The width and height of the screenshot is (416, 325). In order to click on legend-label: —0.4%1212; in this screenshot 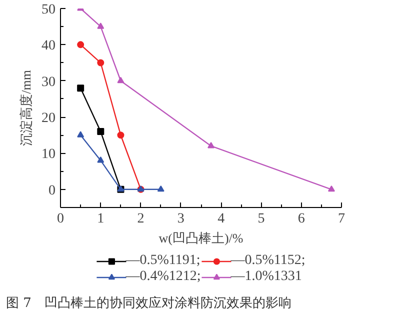, I will do `click(163, 277)`.